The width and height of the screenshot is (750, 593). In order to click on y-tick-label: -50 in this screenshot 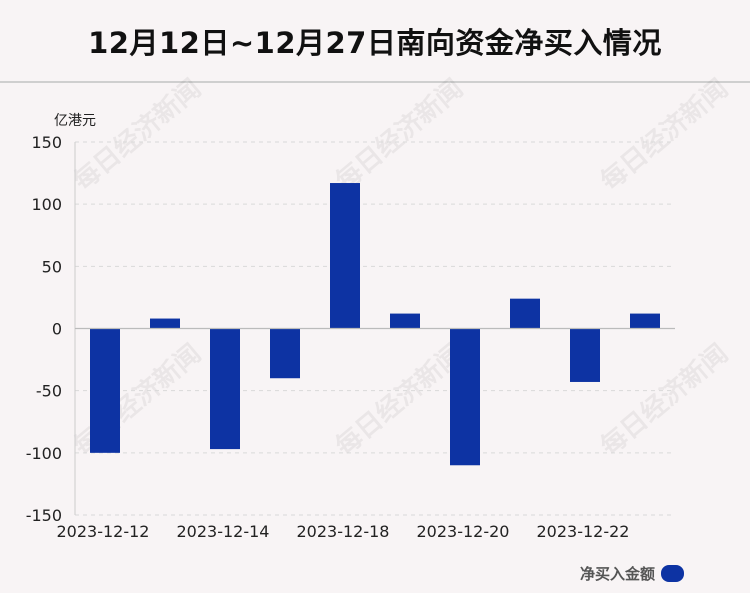, I will do `click(49, 391)`.